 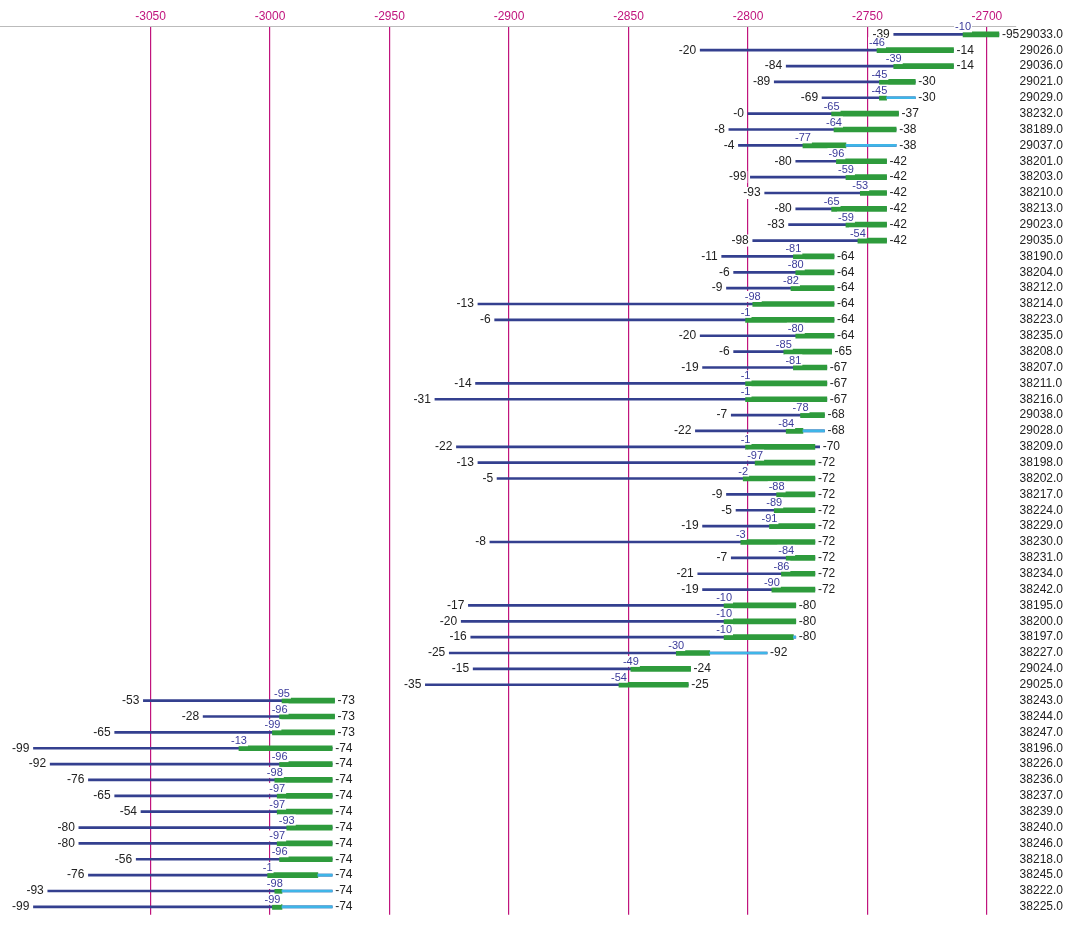 What do you see at coordinates (831, 446) in the screenshot?
I see `annotation: -70` at bounding box center [831, 446].